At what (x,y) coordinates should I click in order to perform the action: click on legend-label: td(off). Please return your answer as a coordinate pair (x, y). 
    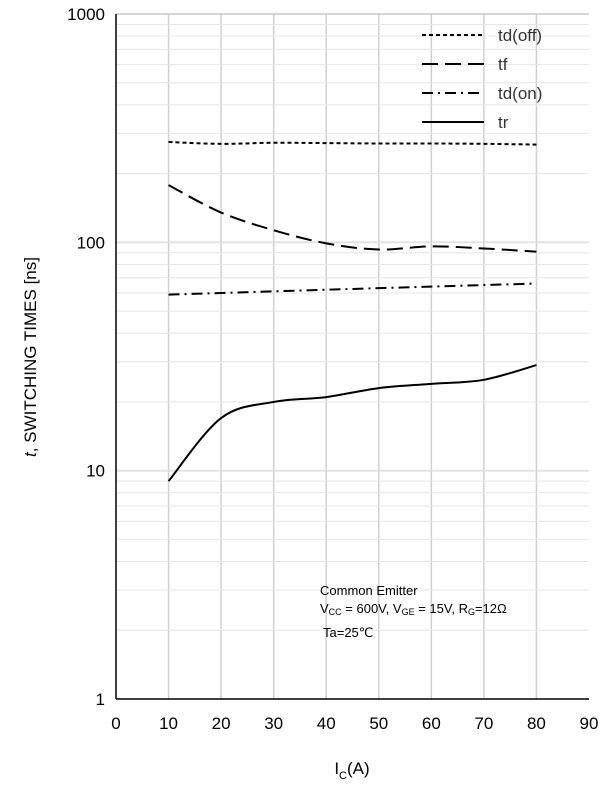
    Looking at the image, I should click on (520, 35).